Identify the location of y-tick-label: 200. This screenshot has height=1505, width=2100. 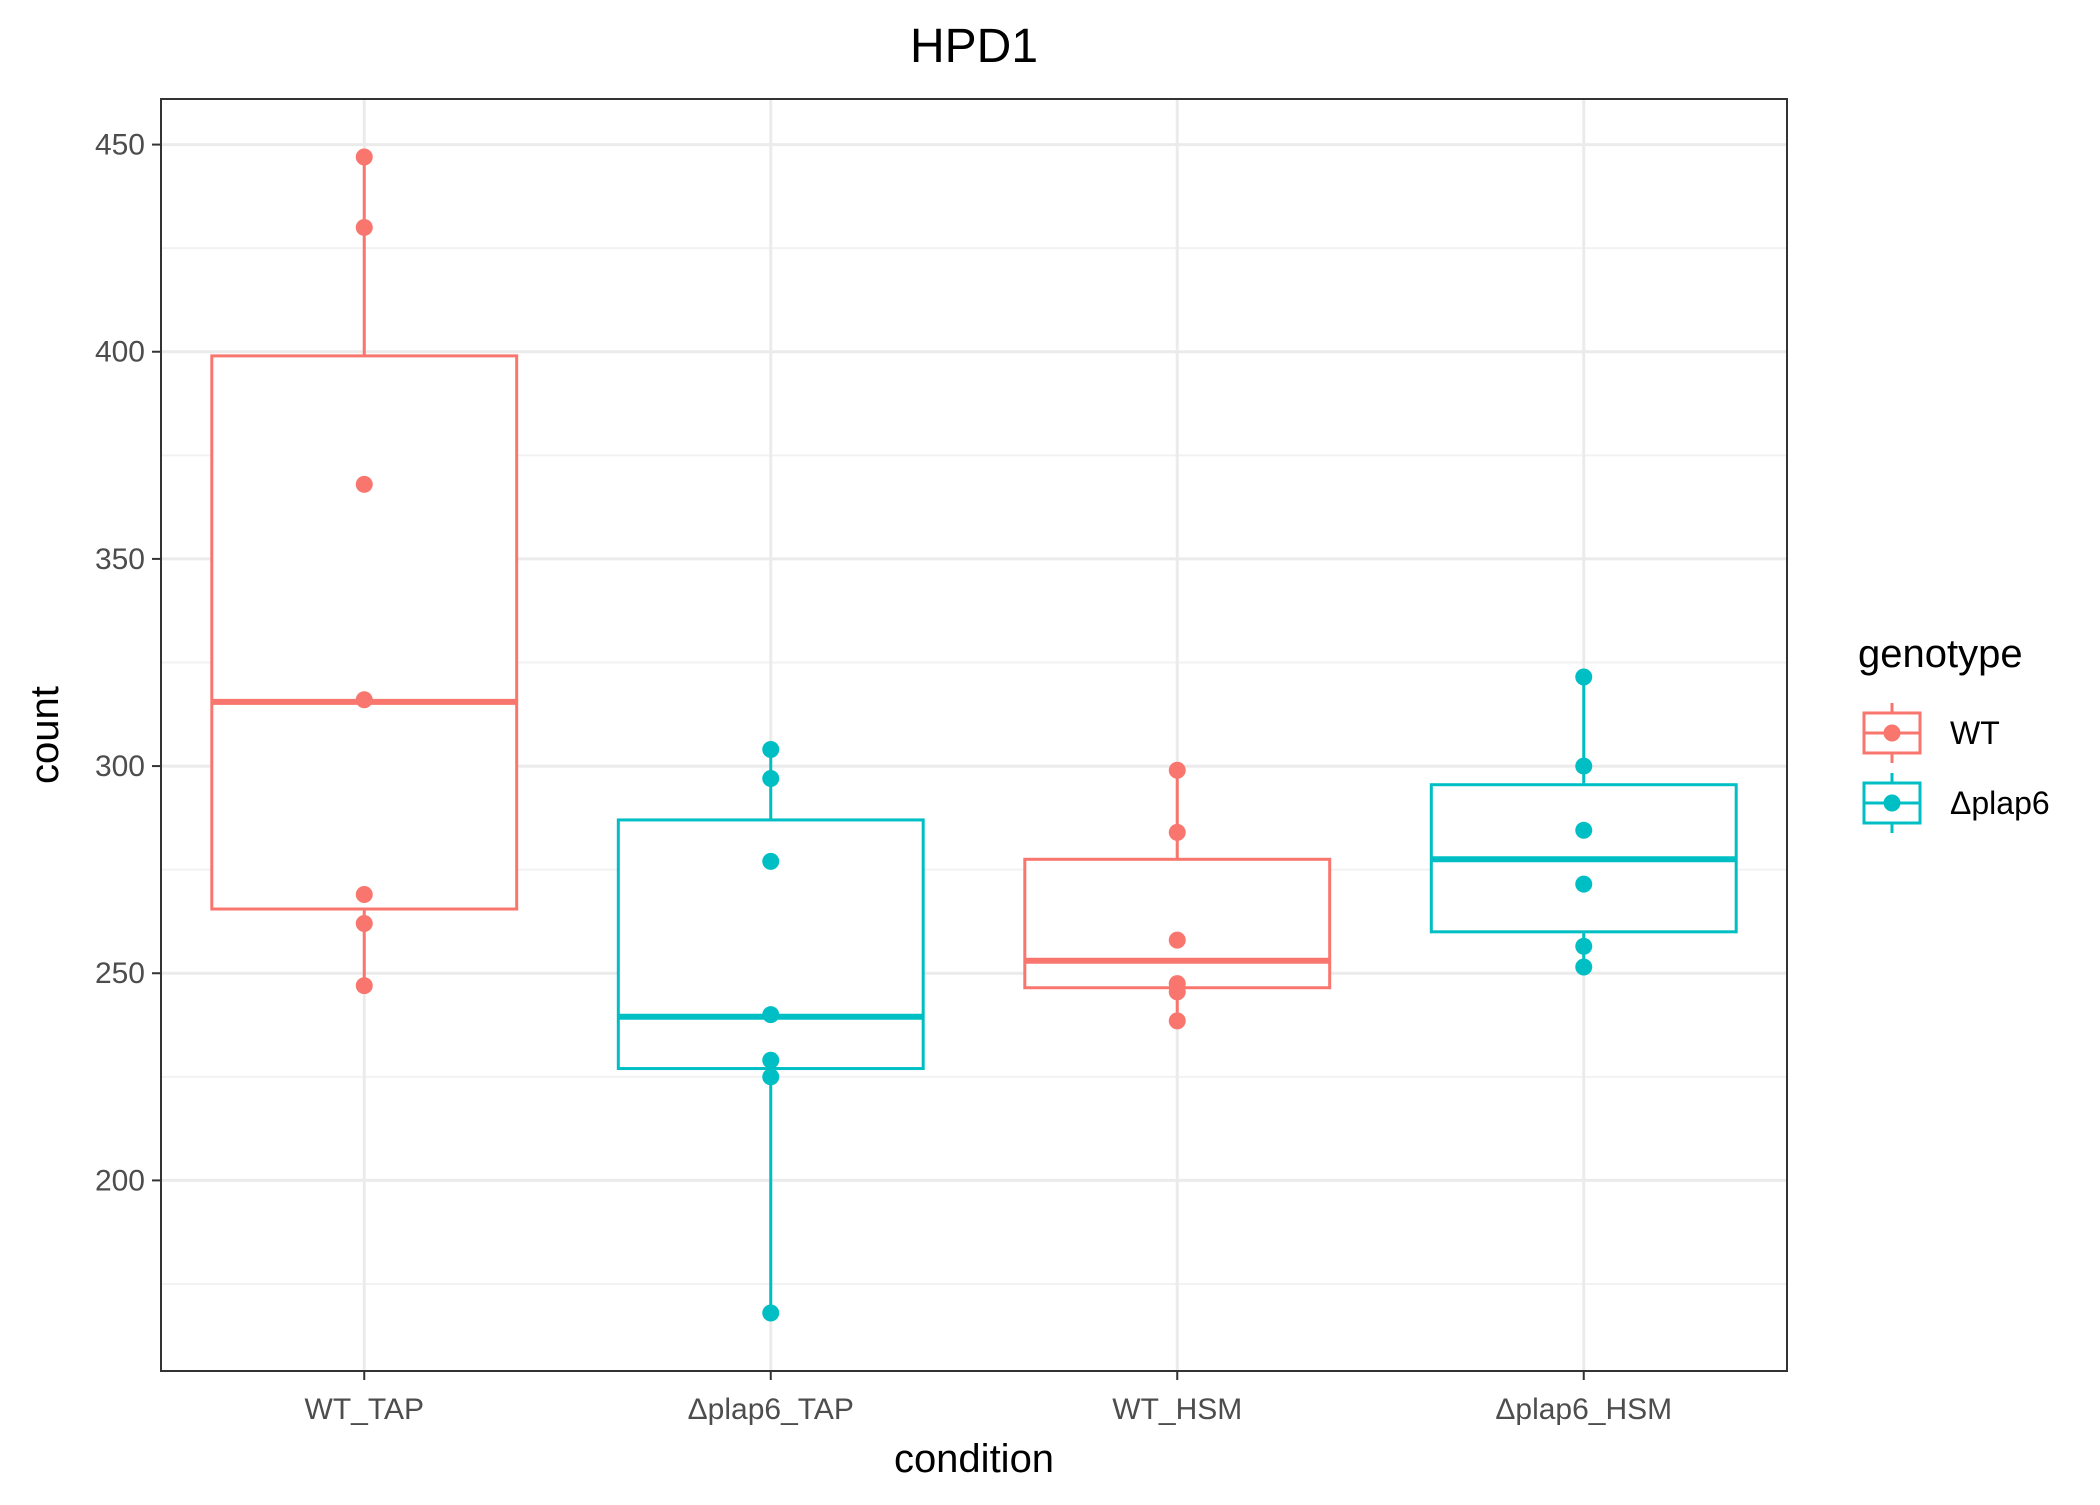
(120, 1180).